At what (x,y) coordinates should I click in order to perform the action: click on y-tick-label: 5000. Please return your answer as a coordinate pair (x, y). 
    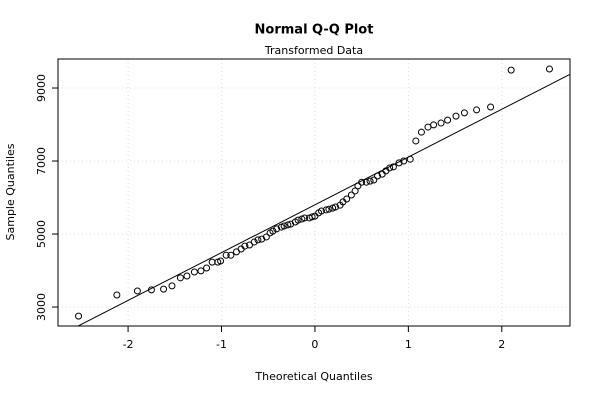
    Looking at the image, I should click on (41, 234).